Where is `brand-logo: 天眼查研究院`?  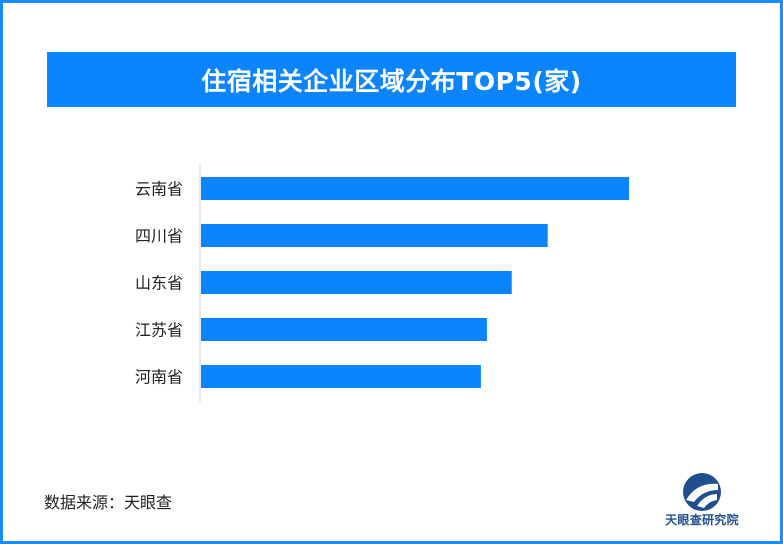 brand-logo: 天眼查研究院 is located at coordinates (702, 501).